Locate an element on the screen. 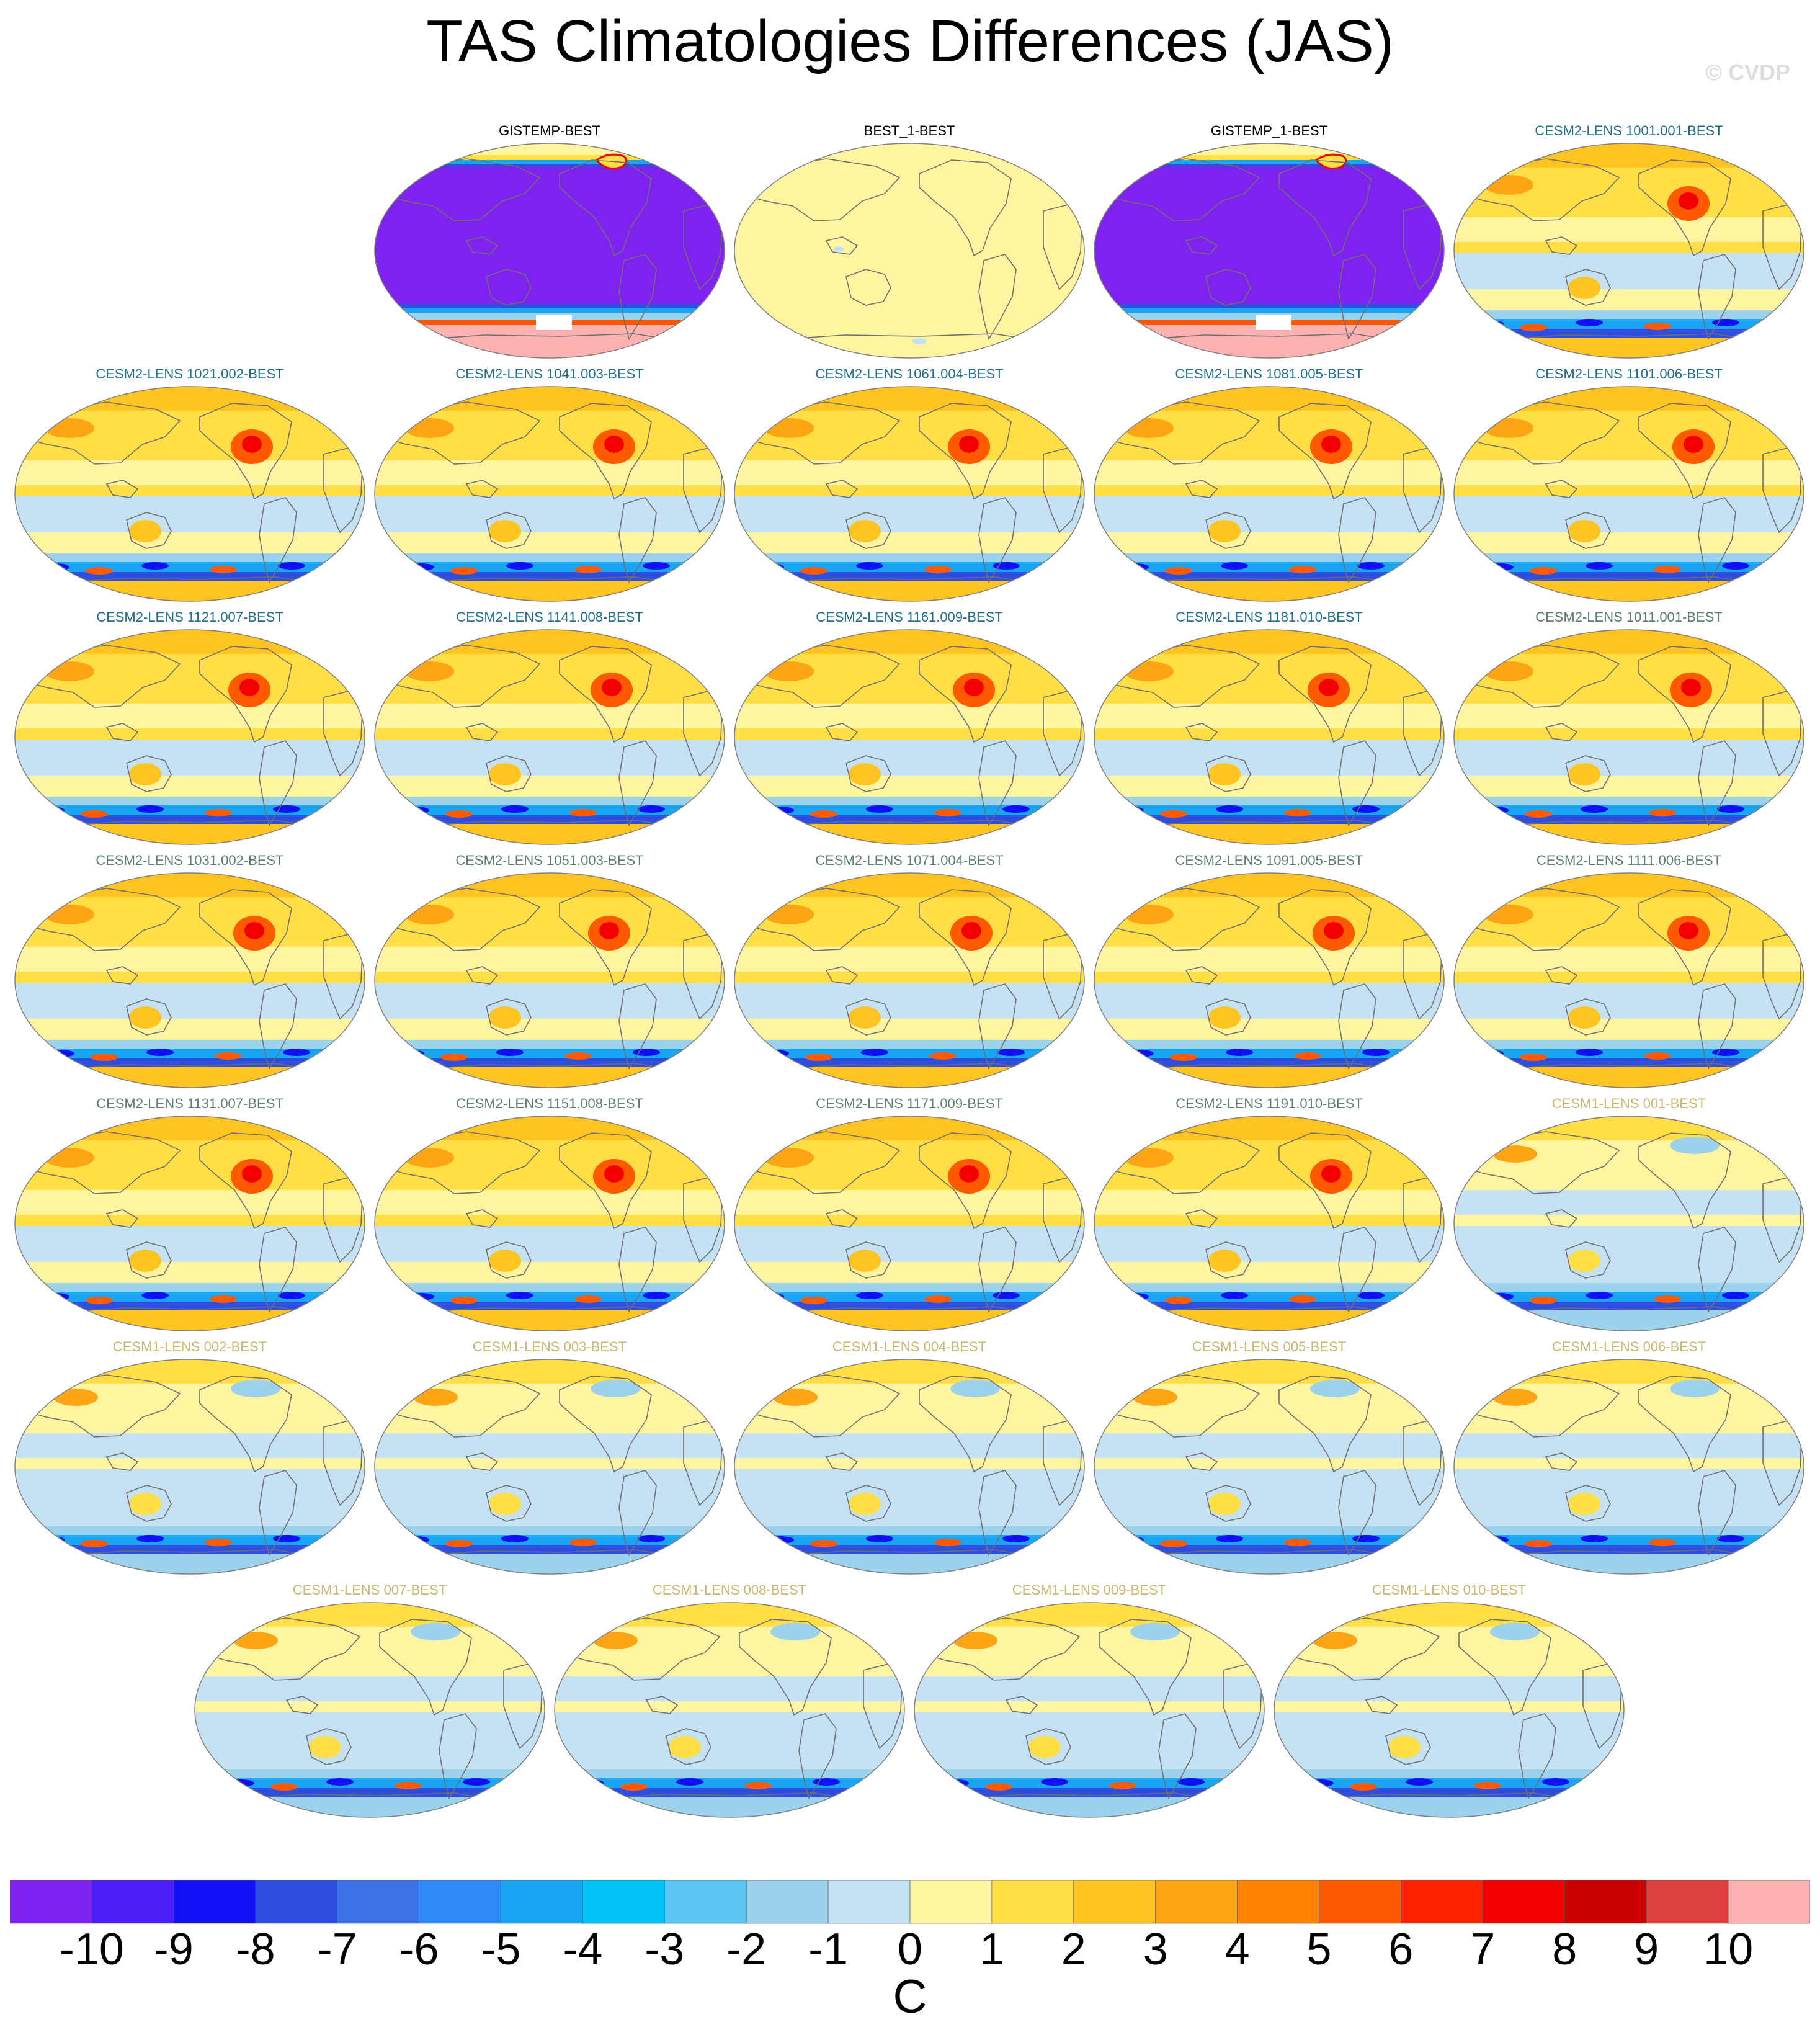 This screenshot has height=2040, width=1820. panel-title: CESM2-LENS 1181.010-BEST is located at coordinates (1269, 617).